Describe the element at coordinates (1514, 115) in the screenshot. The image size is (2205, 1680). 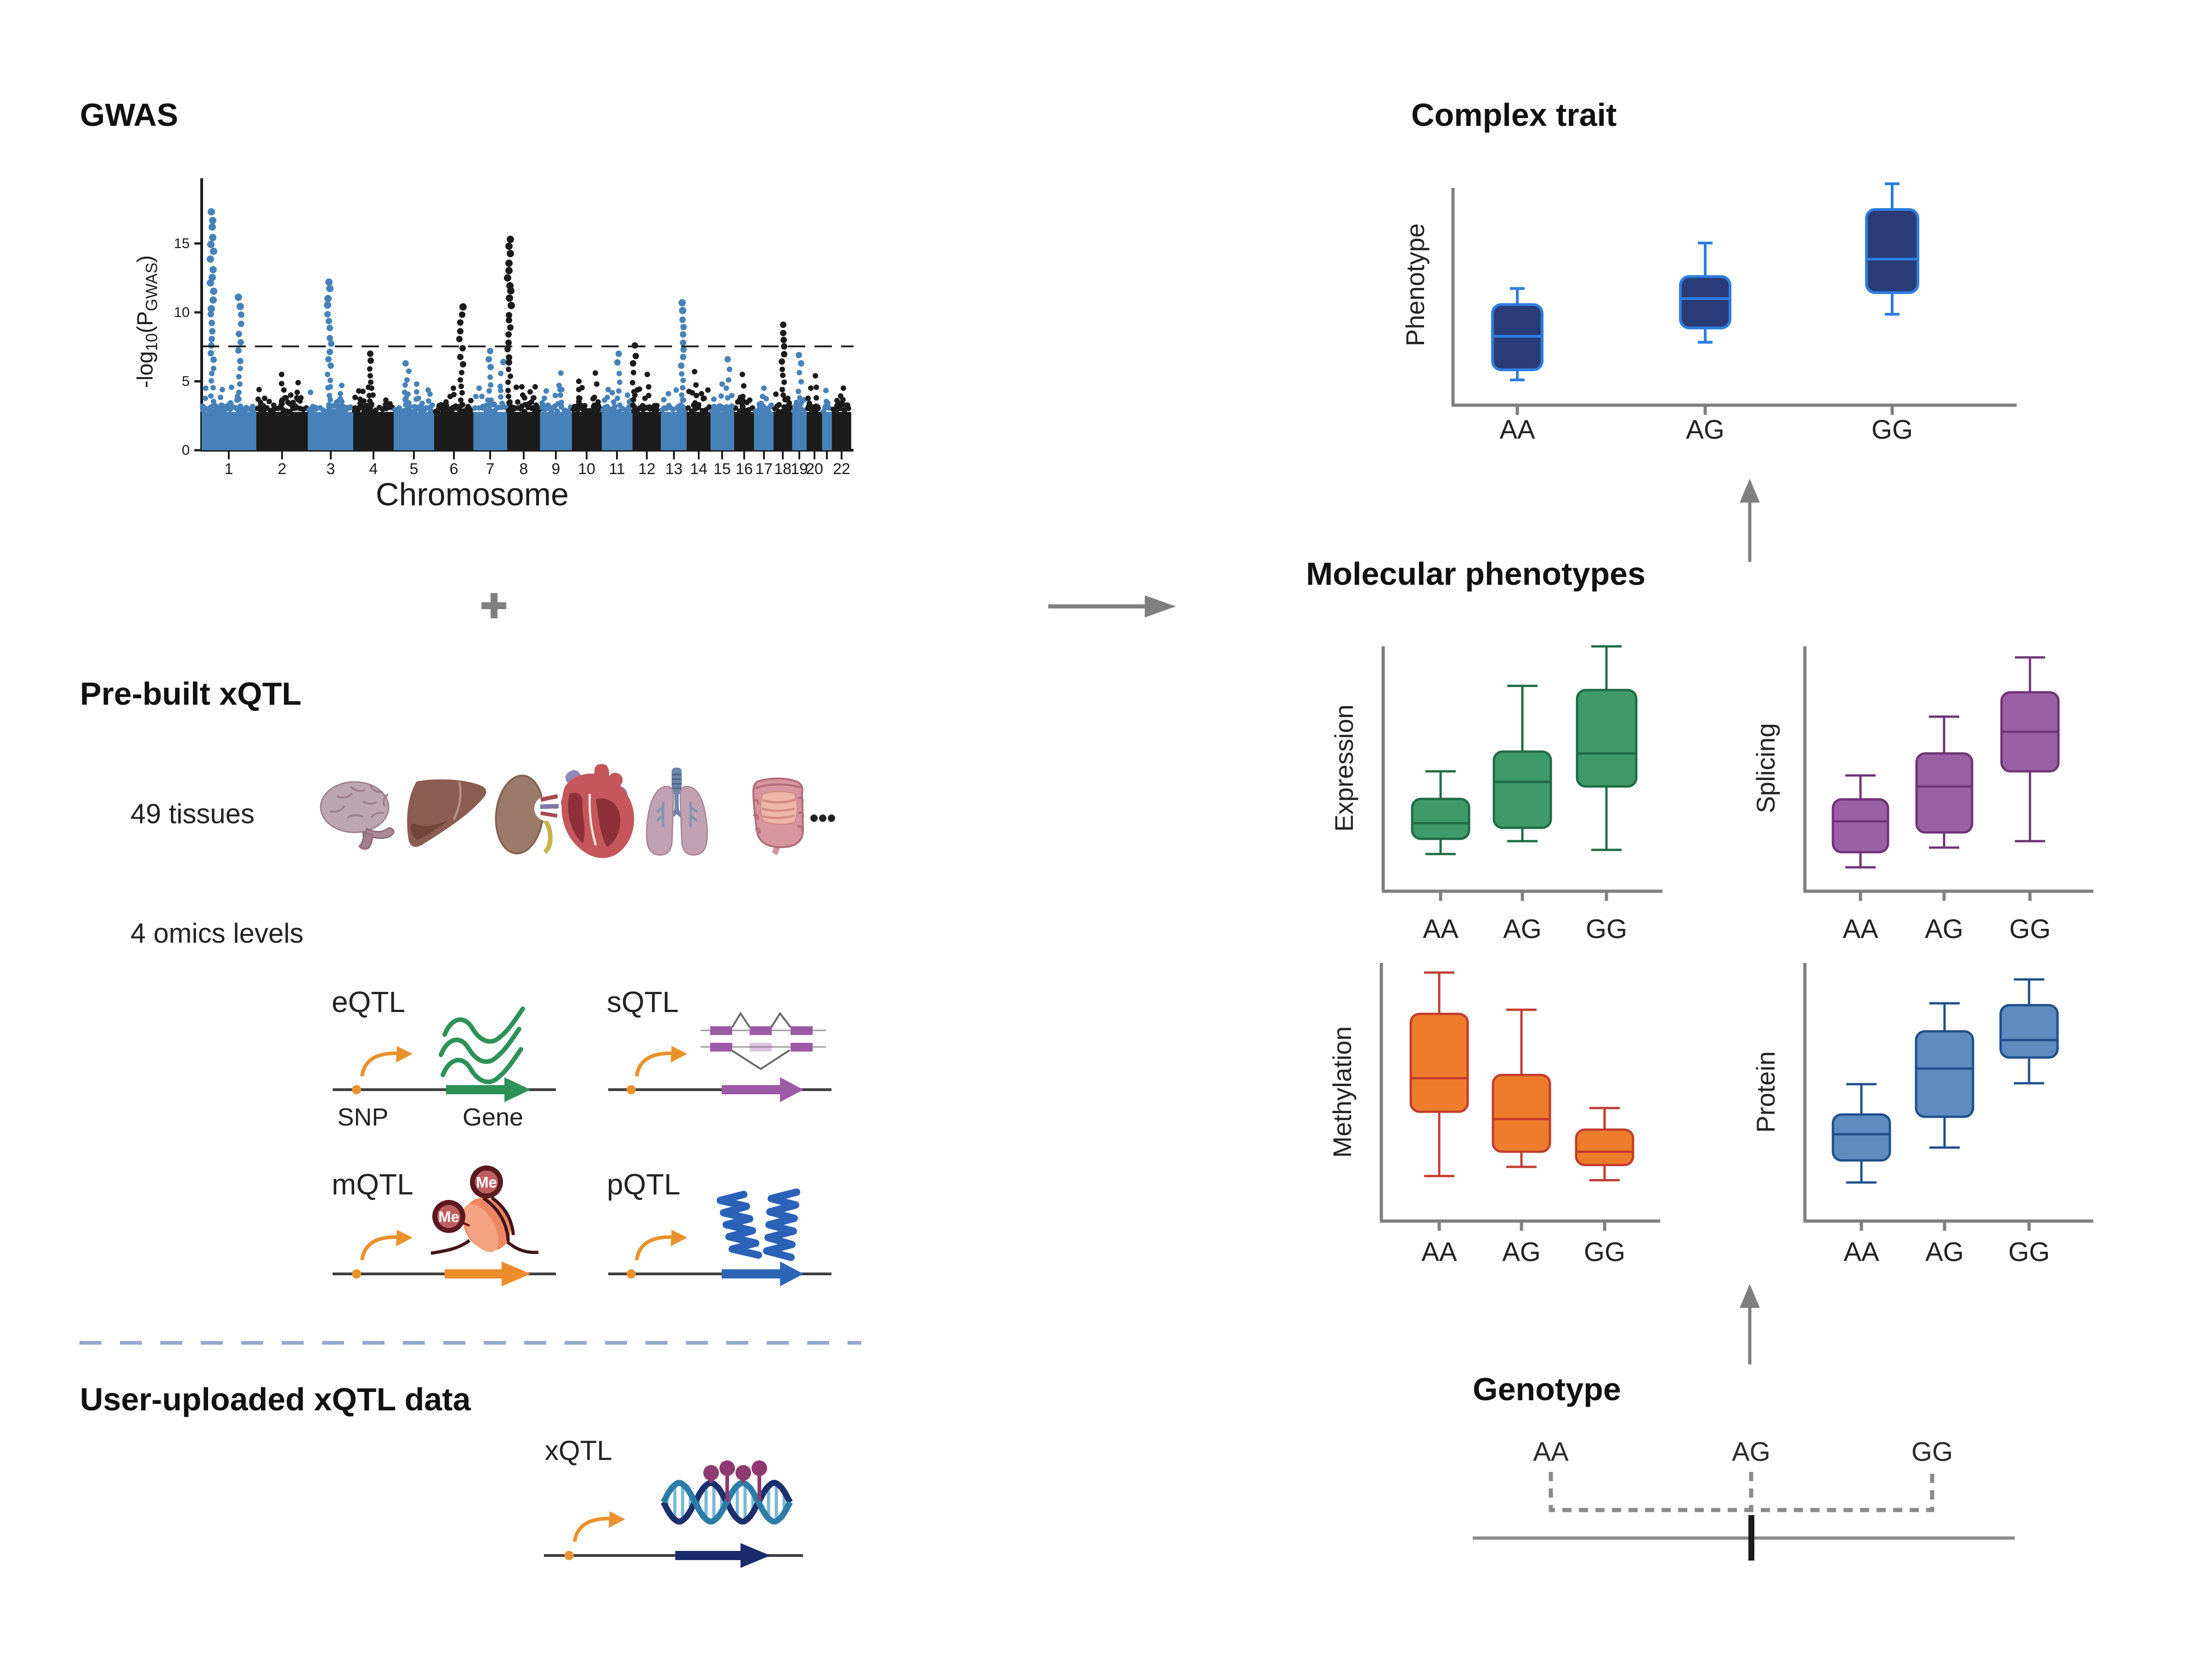
I see `svg-text: Complex trait` at that location.